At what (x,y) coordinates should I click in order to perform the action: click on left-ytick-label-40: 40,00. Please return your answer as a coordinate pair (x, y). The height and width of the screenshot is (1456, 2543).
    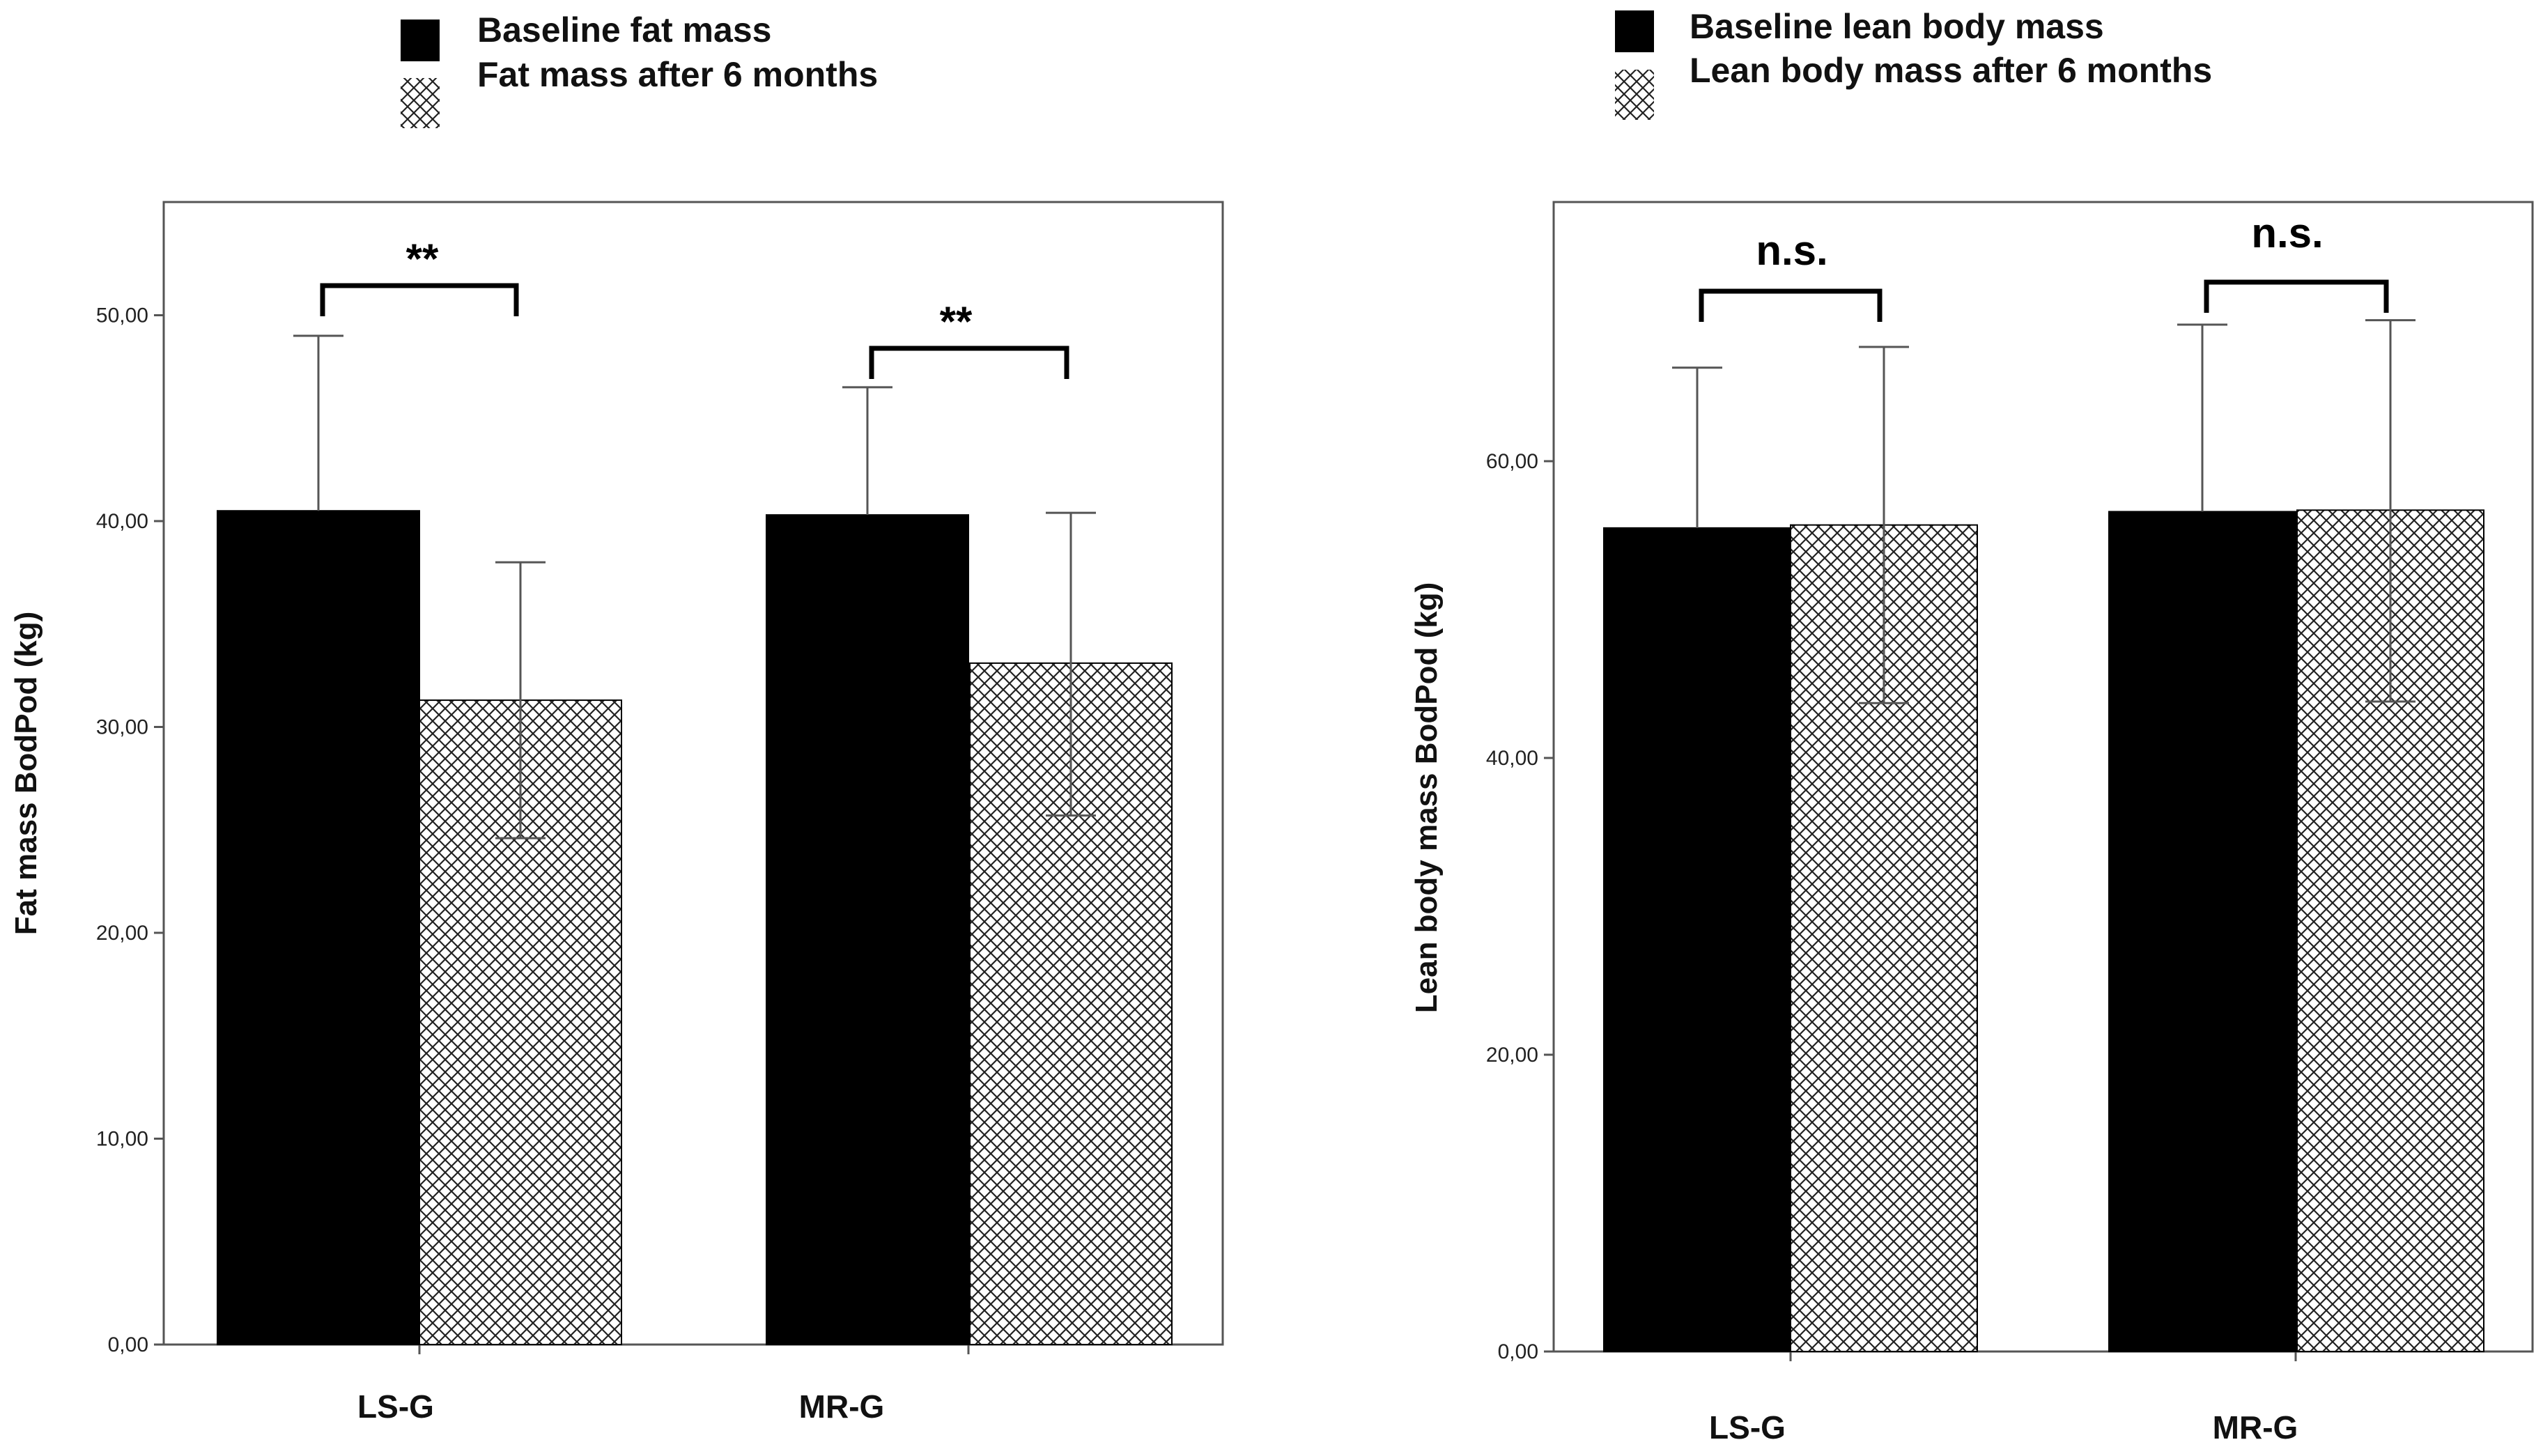
    Looking at the image, I should click on (122, 521).